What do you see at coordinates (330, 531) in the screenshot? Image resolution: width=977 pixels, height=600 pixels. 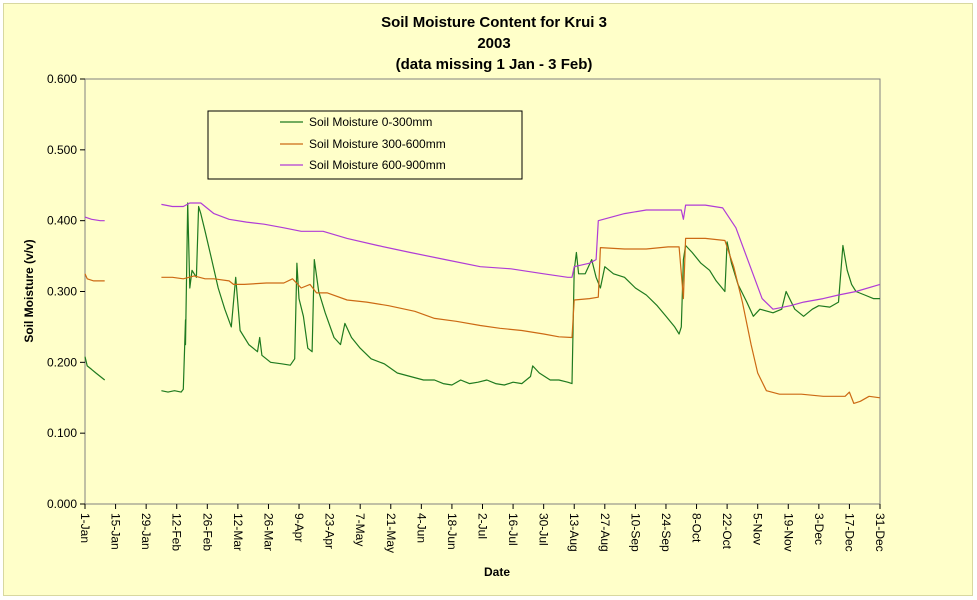 I see `x-tick-label: 23-Apr` at bounding box center [330, 531].